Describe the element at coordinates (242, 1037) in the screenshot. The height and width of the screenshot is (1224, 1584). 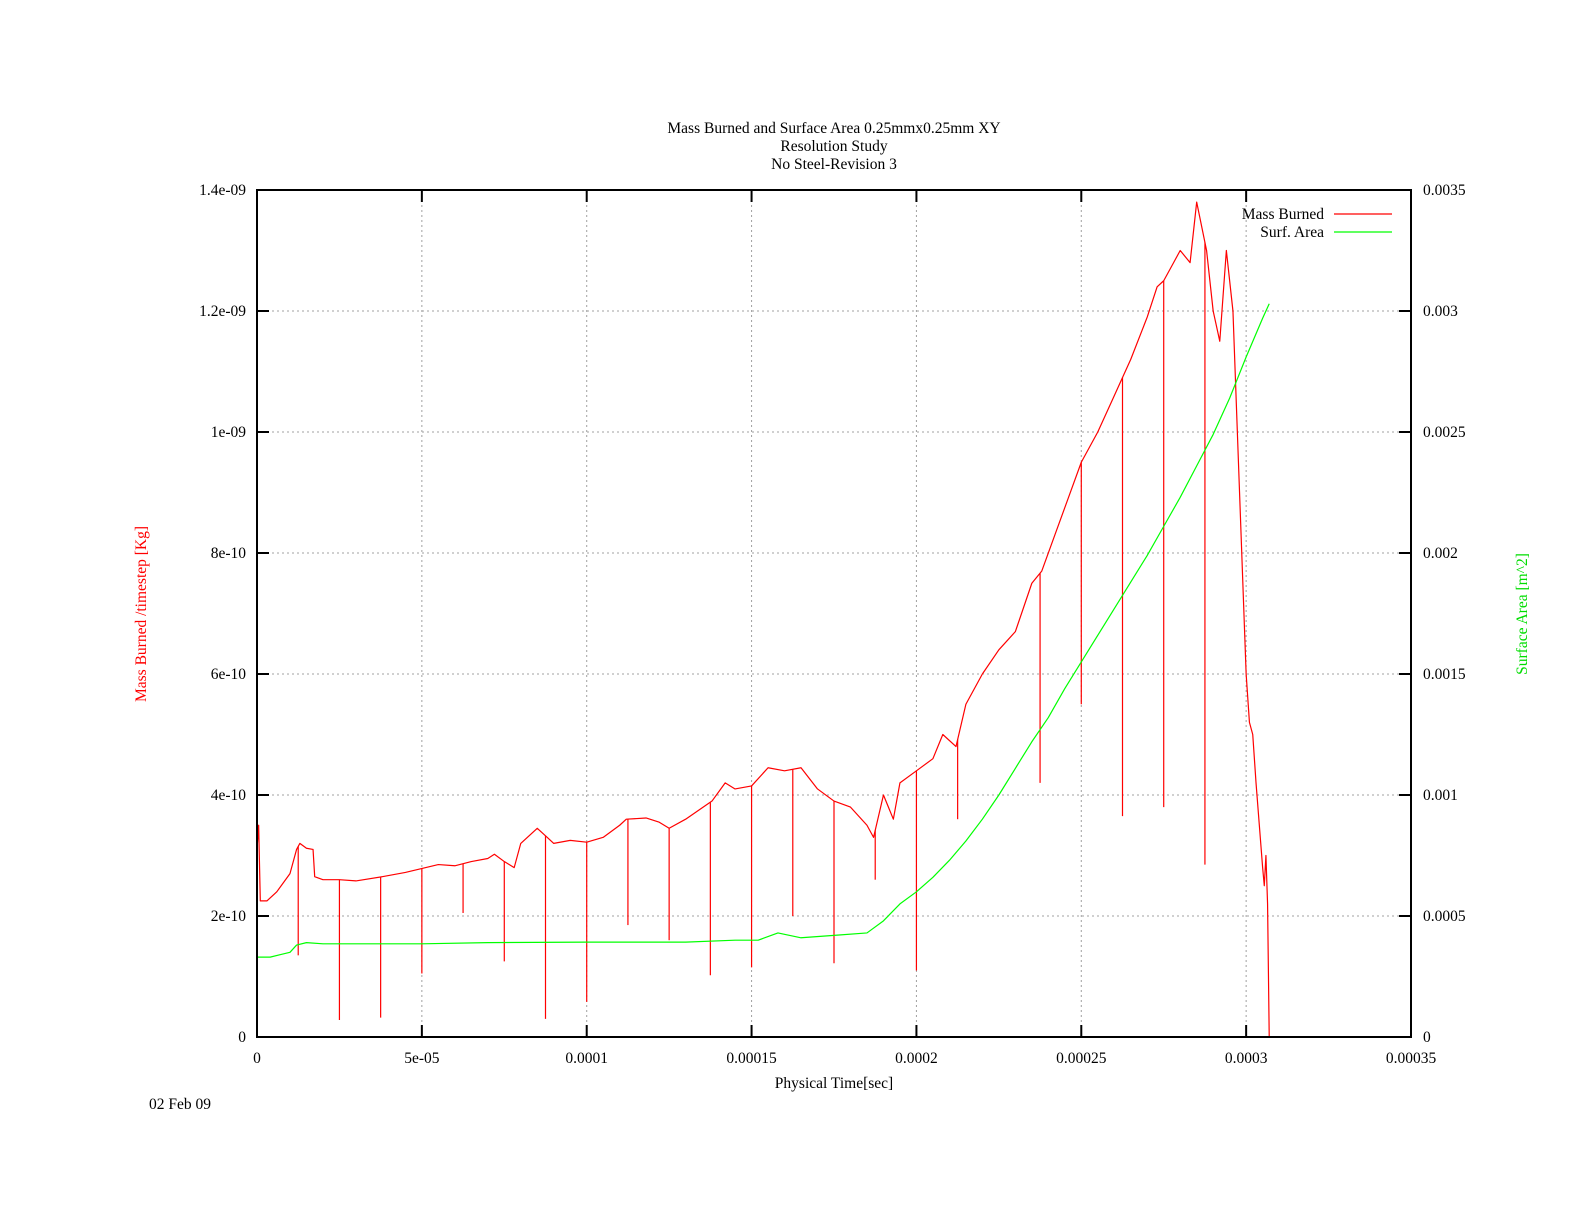
I see `y-tick-label: 0` at that location.